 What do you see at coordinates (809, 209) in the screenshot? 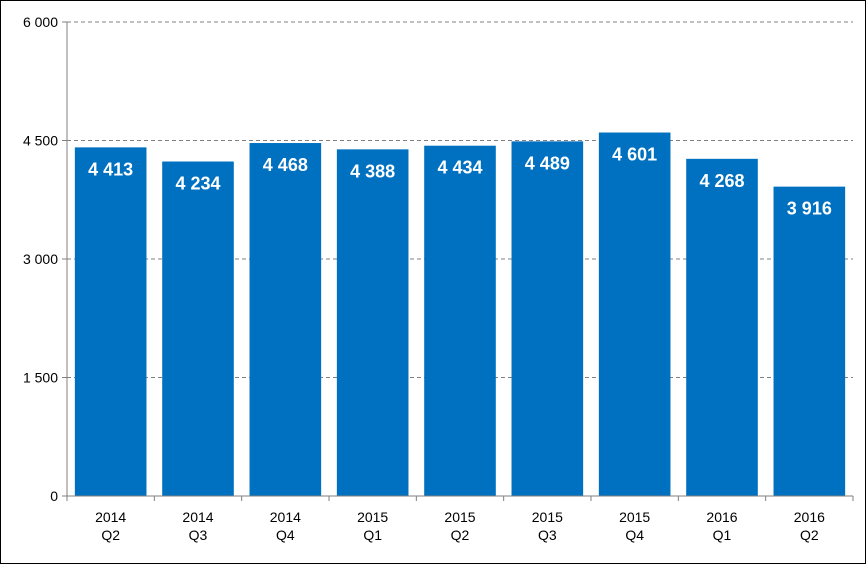
I see `bar-value-label: 3 916` at bounding box center [809, 209].